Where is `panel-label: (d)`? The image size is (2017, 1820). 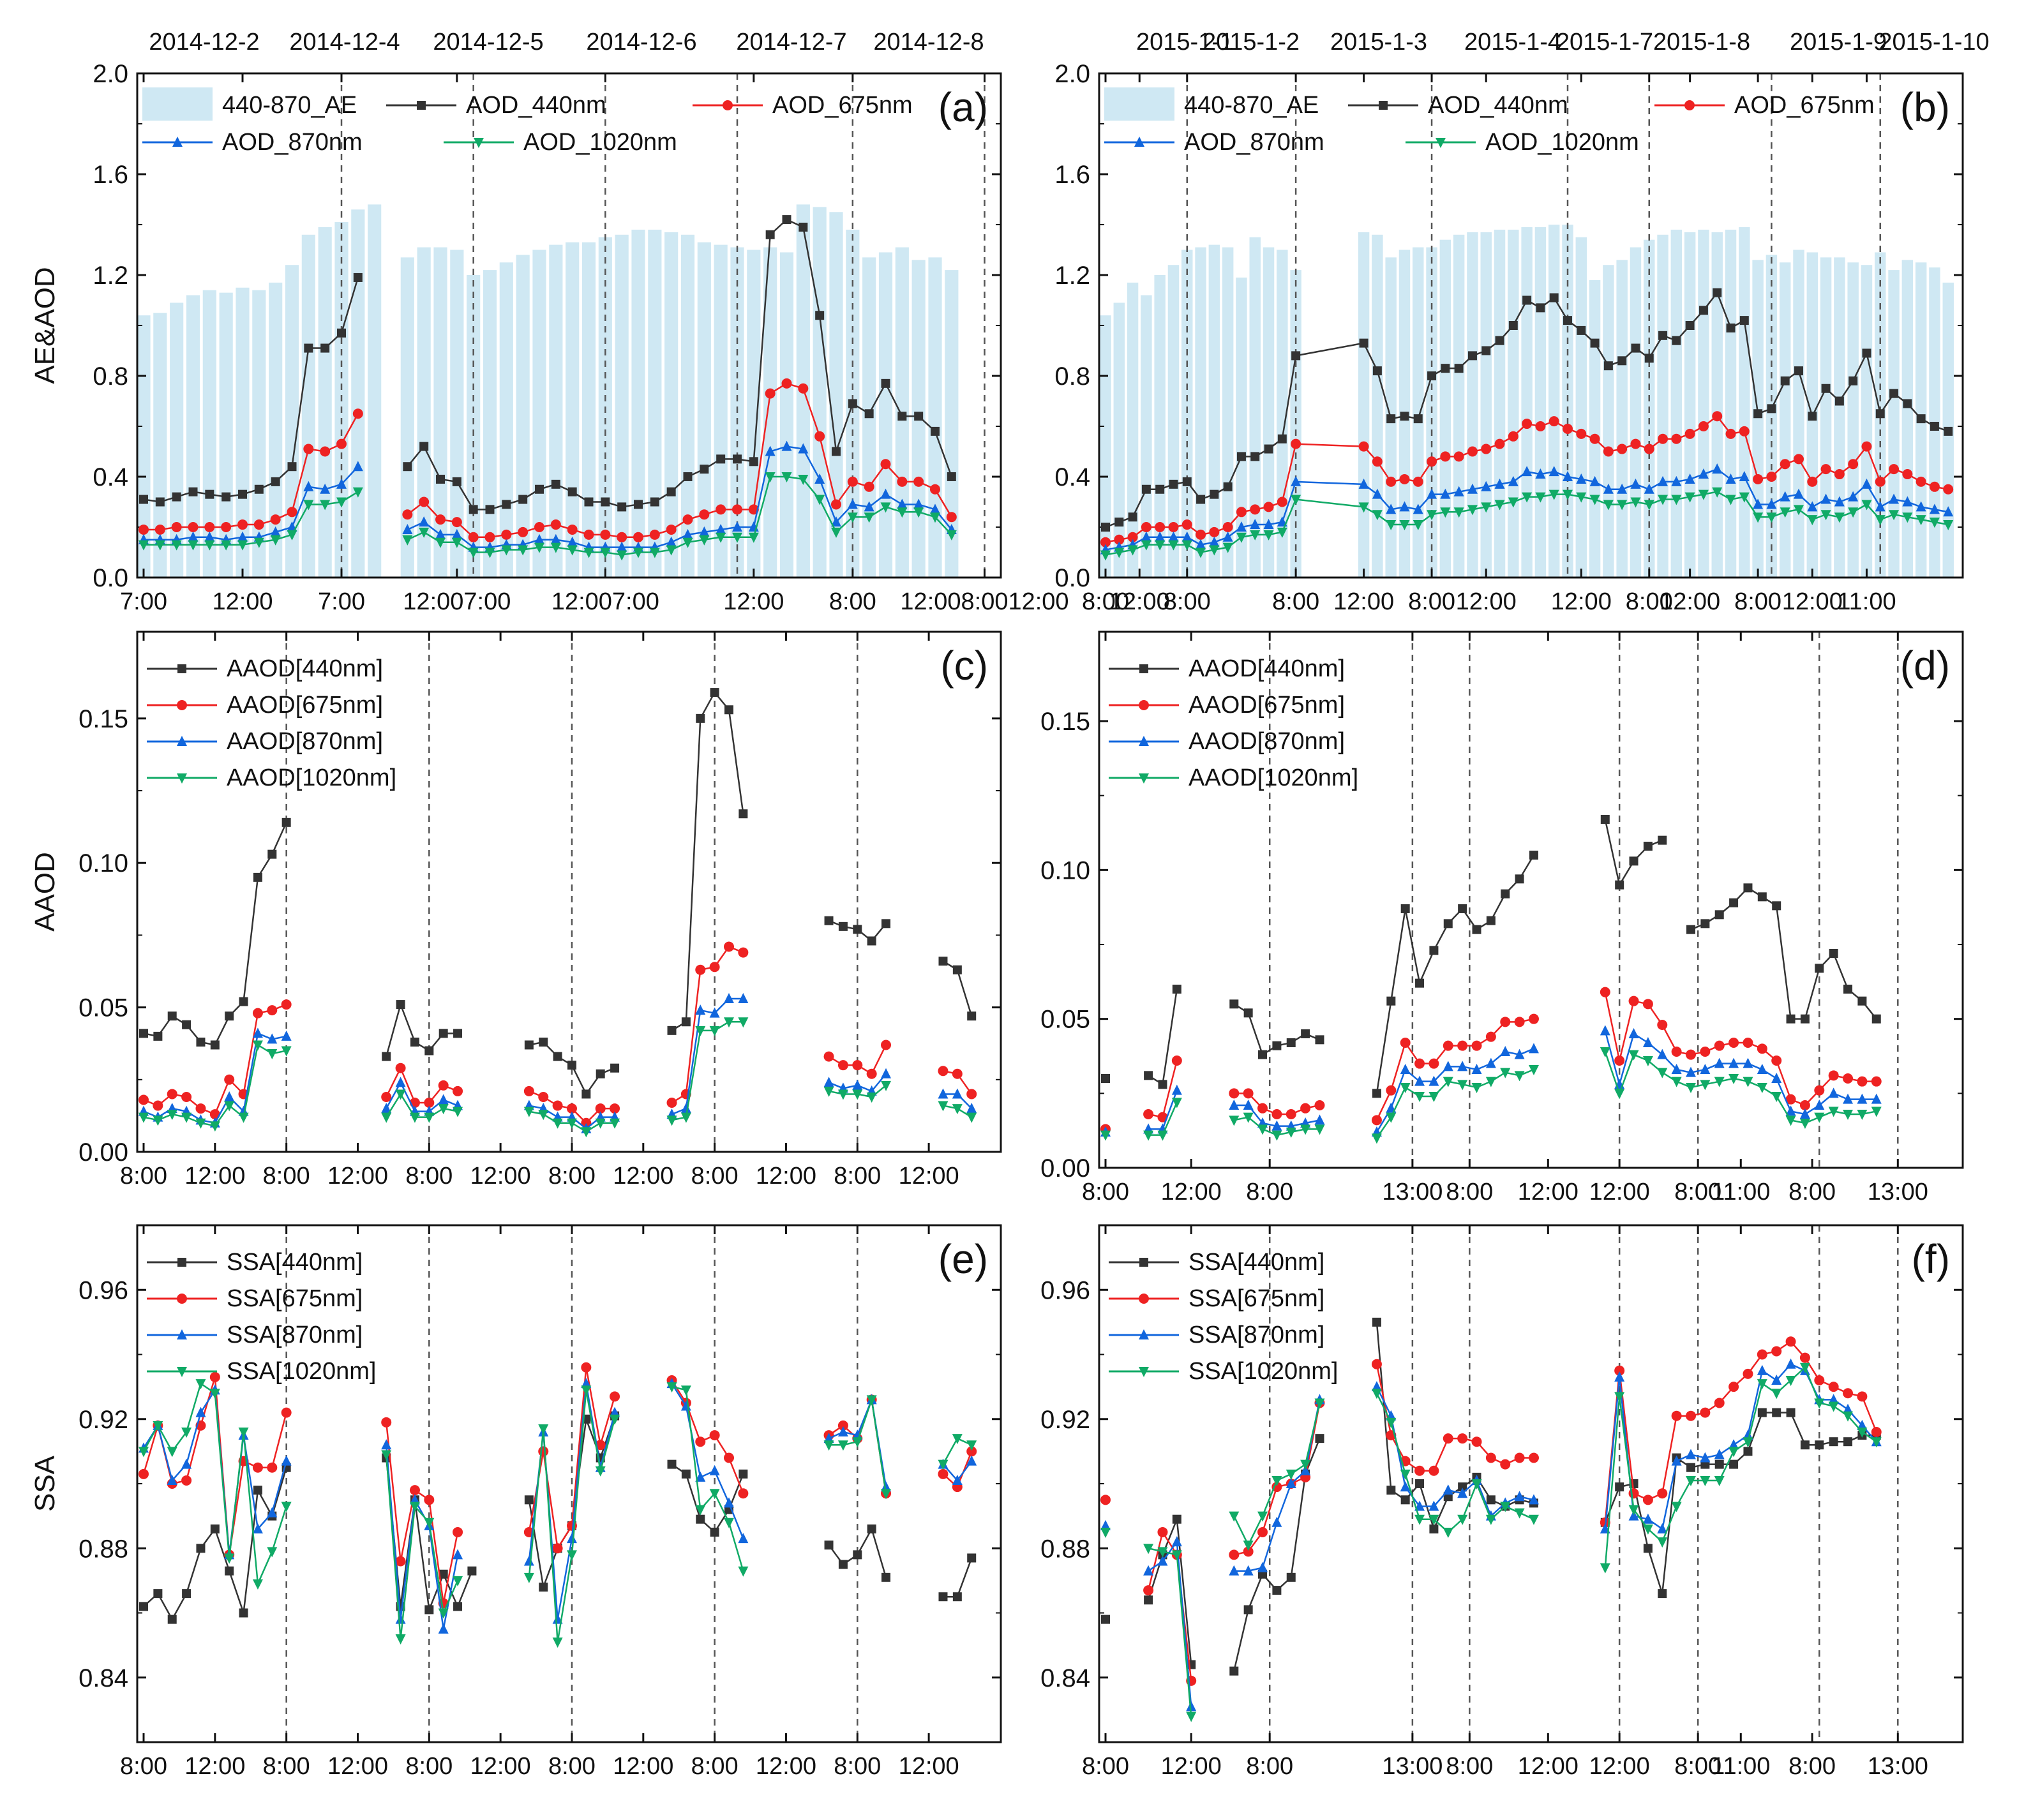
panel-label: (d) is located at coordinates (1925, 666).